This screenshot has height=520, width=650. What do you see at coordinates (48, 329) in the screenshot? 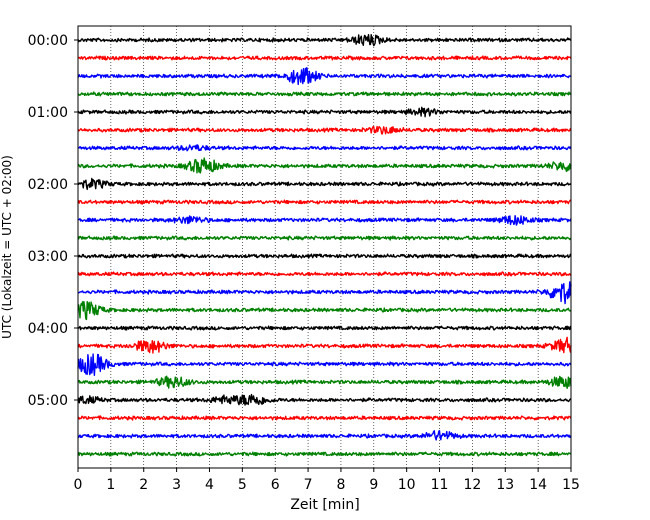
I see `y-tick-label: 04:00` at bounding box center [48, 329].